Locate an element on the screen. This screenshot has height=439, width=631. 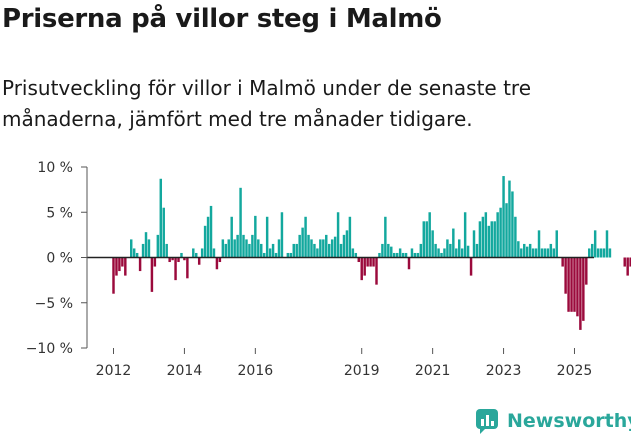
y-tick-label: 5 % is located at coordinates (59, 213).